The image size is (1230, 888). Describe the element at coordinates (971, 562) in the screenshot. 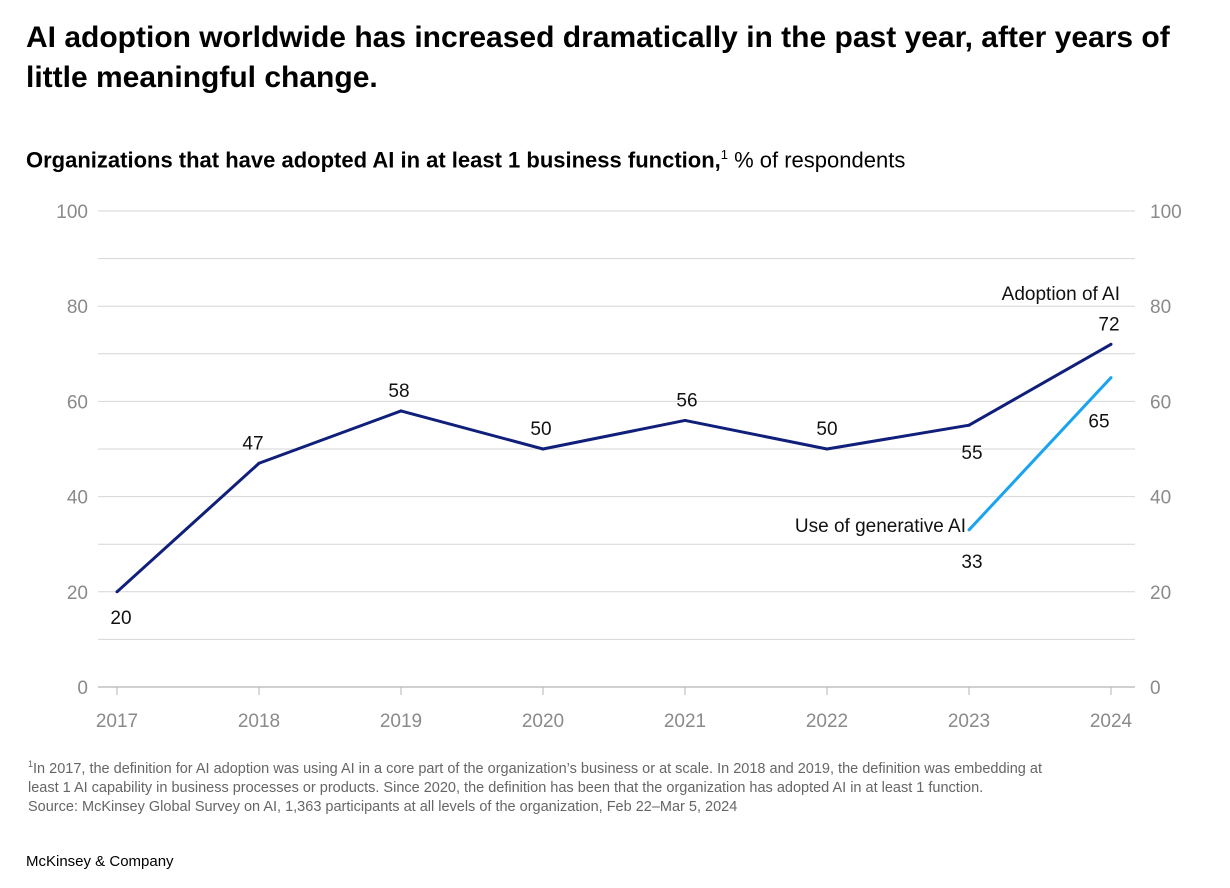

I see `data-label: 33` at that location.